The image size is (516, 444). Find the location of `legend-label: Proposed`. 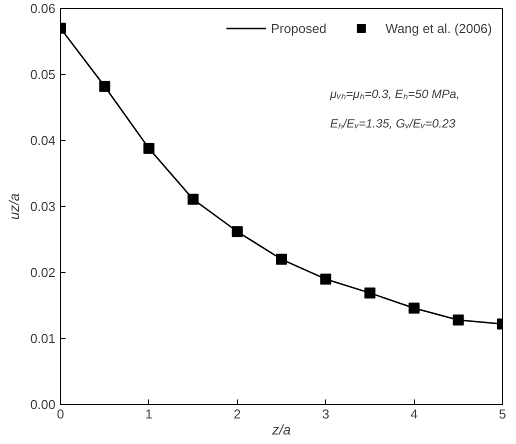

legend-label: Proposed is located at coordinates (298, 28).